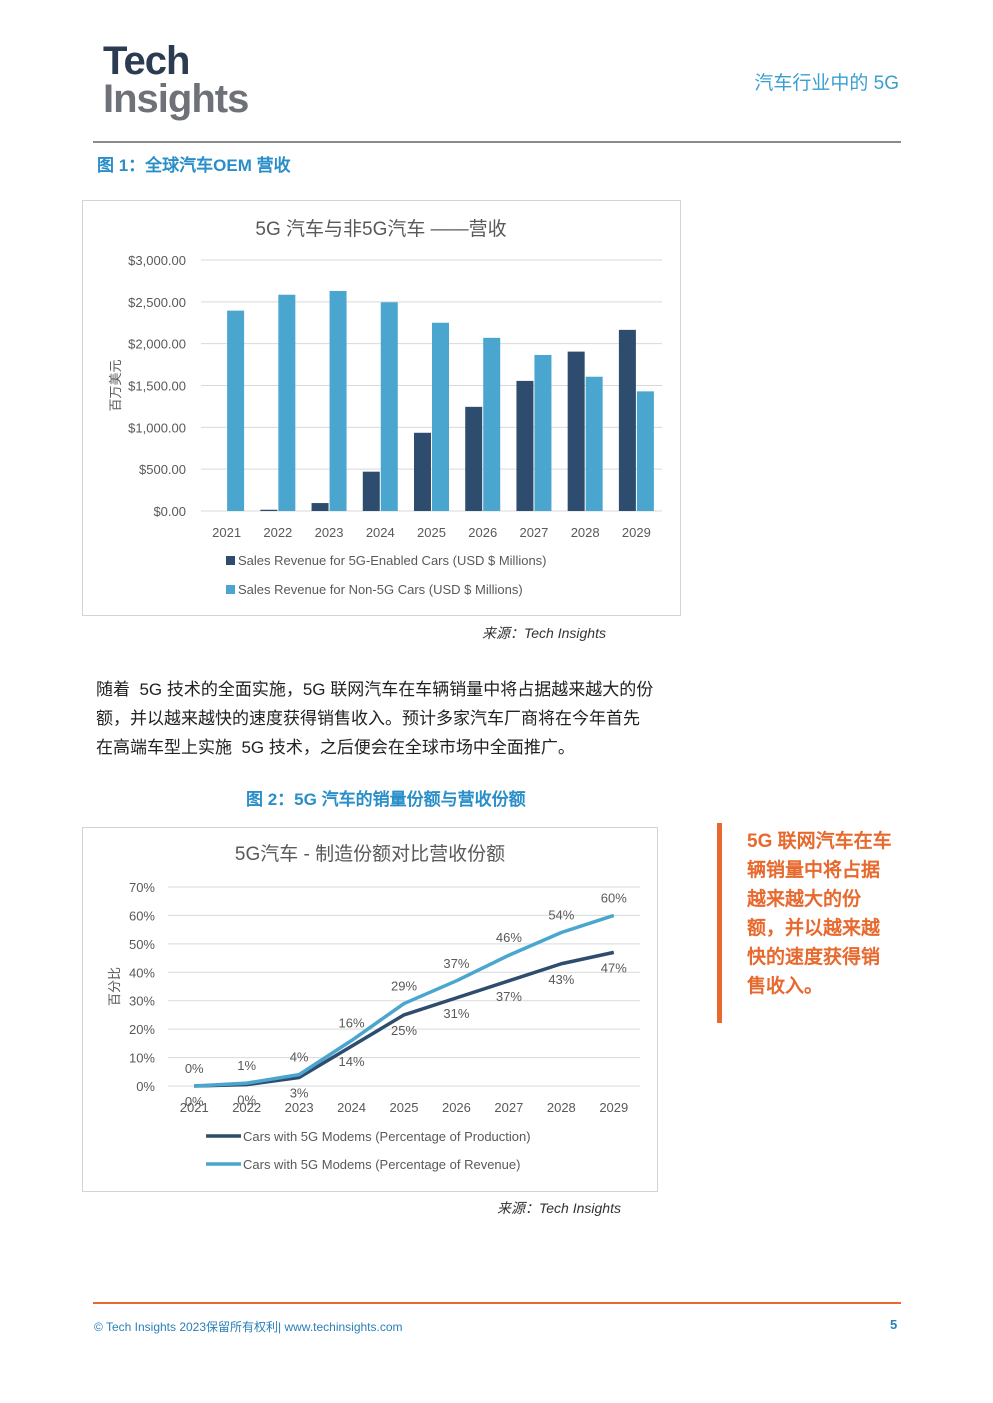 This screenshot has height=1403, width=993. Describe the element at coordinates (375, 689) in the screenshot. I see `body-line-1: 随着 5G 技术的全面实施，5G 联网汽车在车辆销量中将占据越来越大的份` at that location.